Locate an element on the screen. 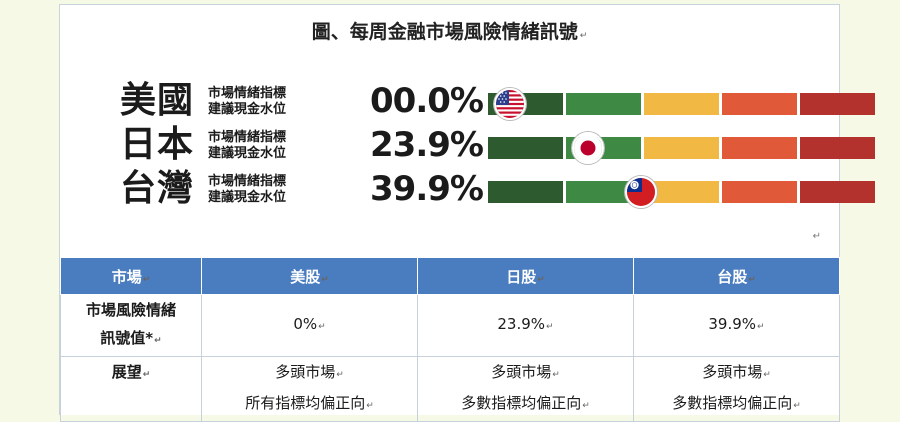  table-row: 市場風險情緒 訊號值*↵ 0%↵ 23.9%↵ 39.9%↵ is located at coordinates (450, 325).